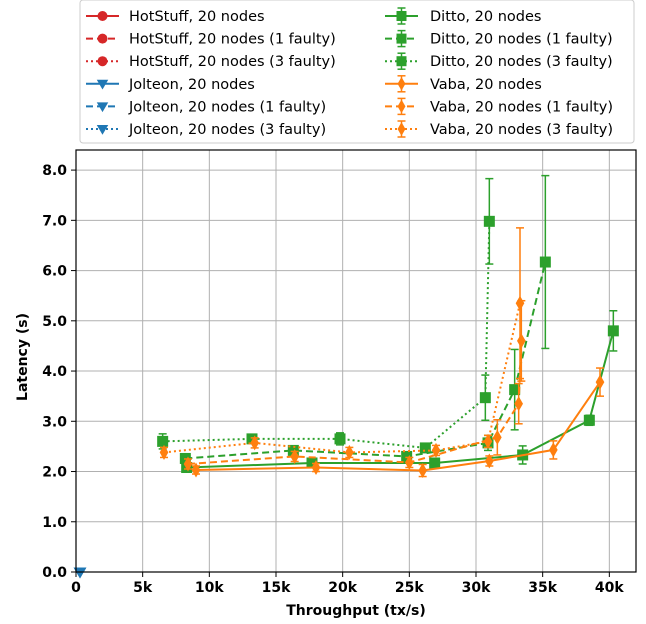 This screenshot has height=624, width=646. What do you see at coordinates (54, 272) in the screenshot?
I see `y-tick-label: 6.0` at bounding box center [54, 272].